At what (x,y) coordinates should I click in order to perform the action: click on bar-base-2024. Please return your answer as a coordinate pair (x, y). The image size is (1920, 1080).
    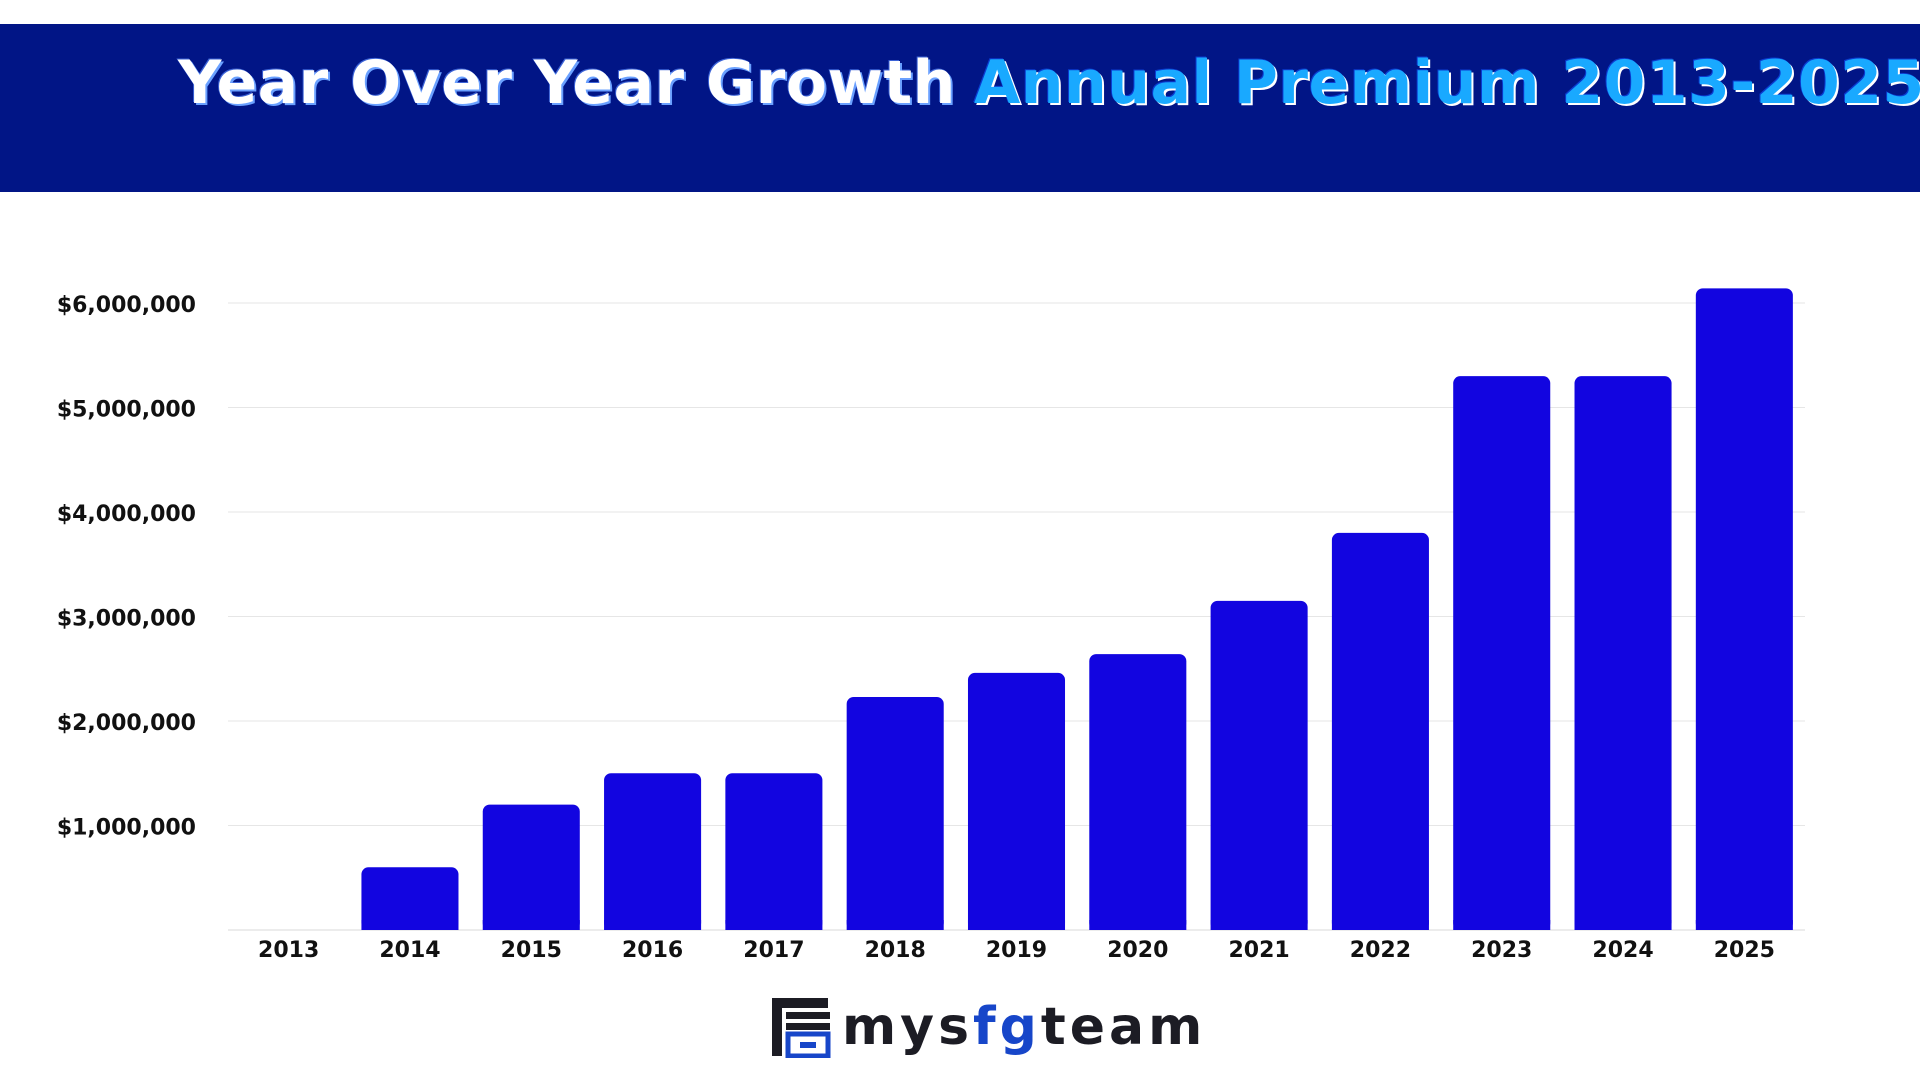
    Looking at the image, I should click on (1623, 925).